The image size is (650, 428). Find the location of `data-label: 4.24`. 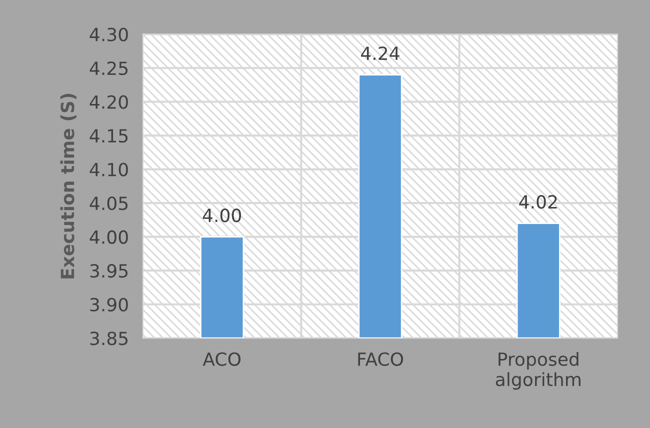

data-label: 4.24 is located at coordinates (380, 53).